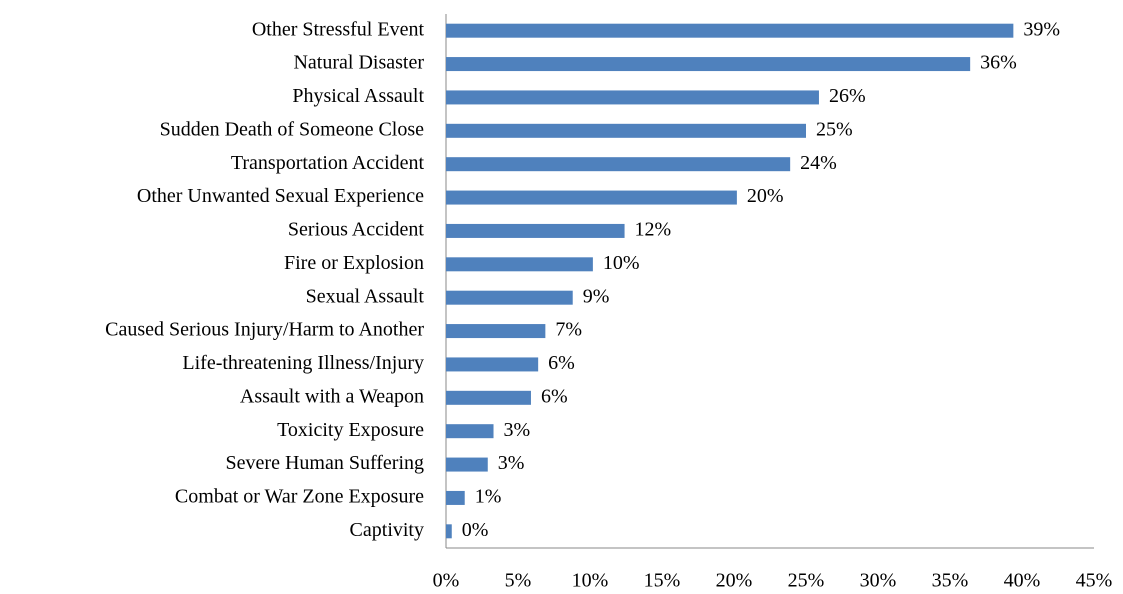  Describe the element at coordinates (303, 363) in the screenshot. I see `y-tick-label: Life-threatening Illness/Injury` at that location.